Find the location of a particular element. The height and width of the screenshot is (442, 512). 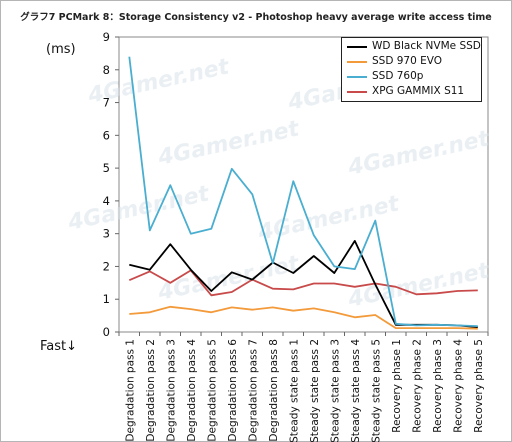

series-line-xpg-gammix-s11 is located at coordinates (303, 283).